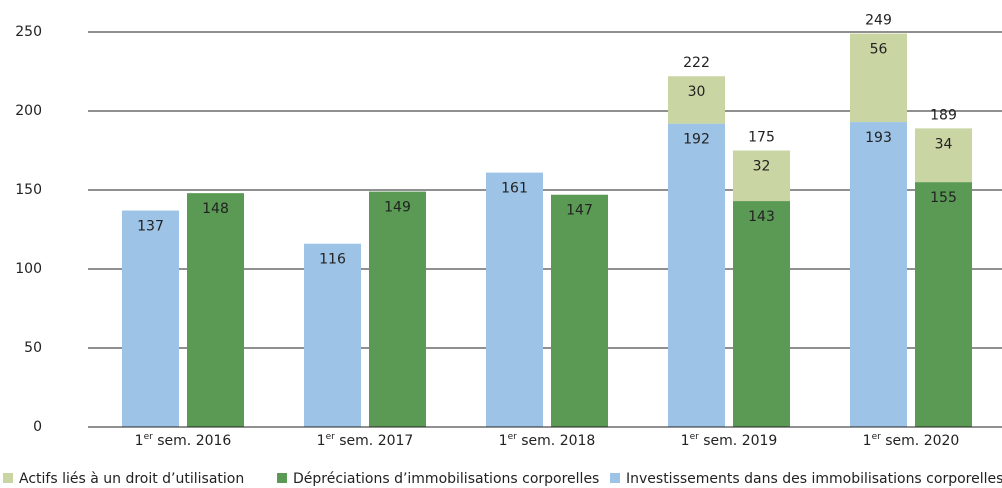 The height and width of the screenshot is (488, 1002). I want to click on value-label: 155, so click(943, 198).